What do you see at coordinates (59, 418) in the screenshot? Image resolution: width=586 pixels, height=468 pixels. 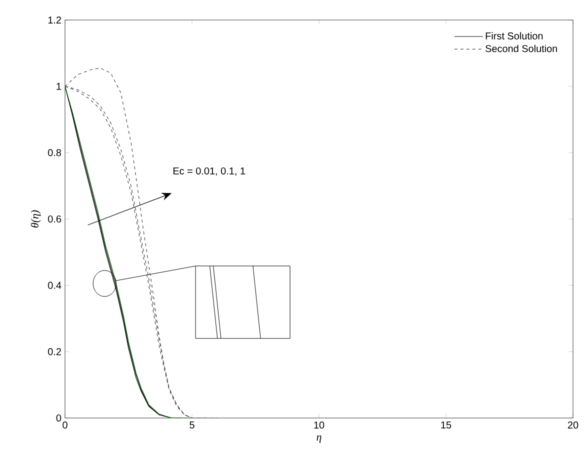 I see `y-tick-label: 0` at bounding box center [59, 418].